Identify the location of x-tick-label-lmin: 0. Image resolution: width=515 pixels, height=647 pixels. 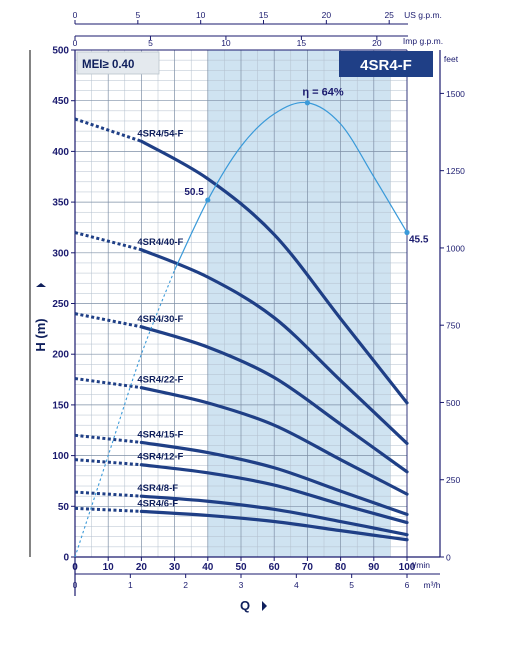
(75, 567).